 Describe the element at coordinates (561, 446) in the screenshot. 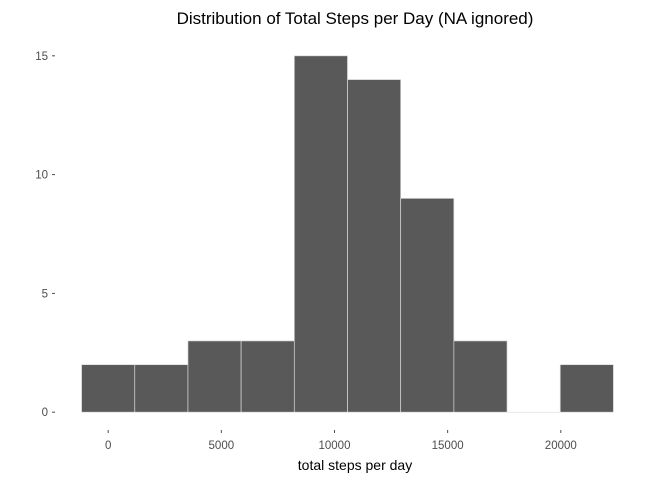

I see `x-tick-label: 20000` at that location.